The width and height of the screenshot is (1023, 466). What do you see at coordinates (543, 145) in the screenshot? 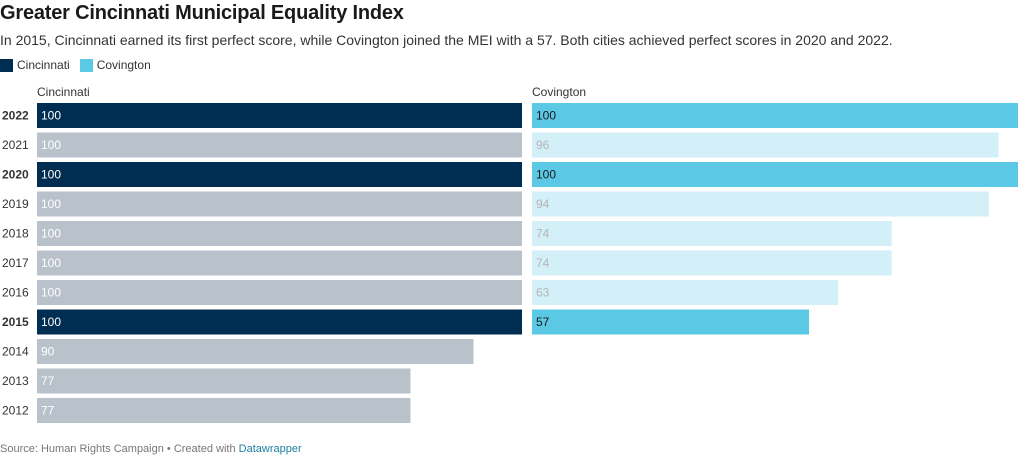
I see `value-label-covington-2021: 96` at bounding box center [543, 145].